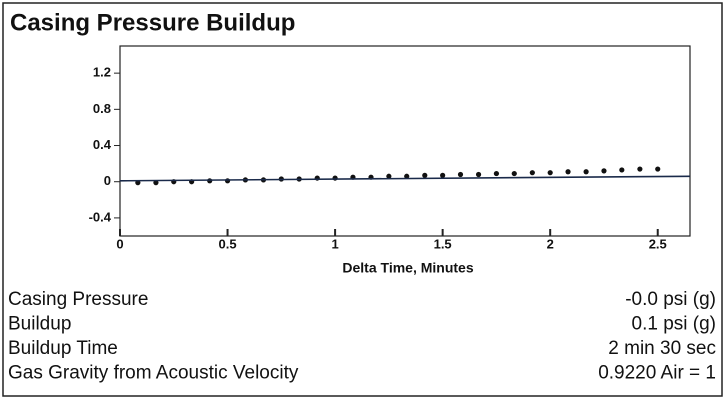 The height and width of the screenshot is (414, 726). Describe the element at coordinates (102, 72) in the screenshot. I see `y-tick-label: 1.2` at that location.